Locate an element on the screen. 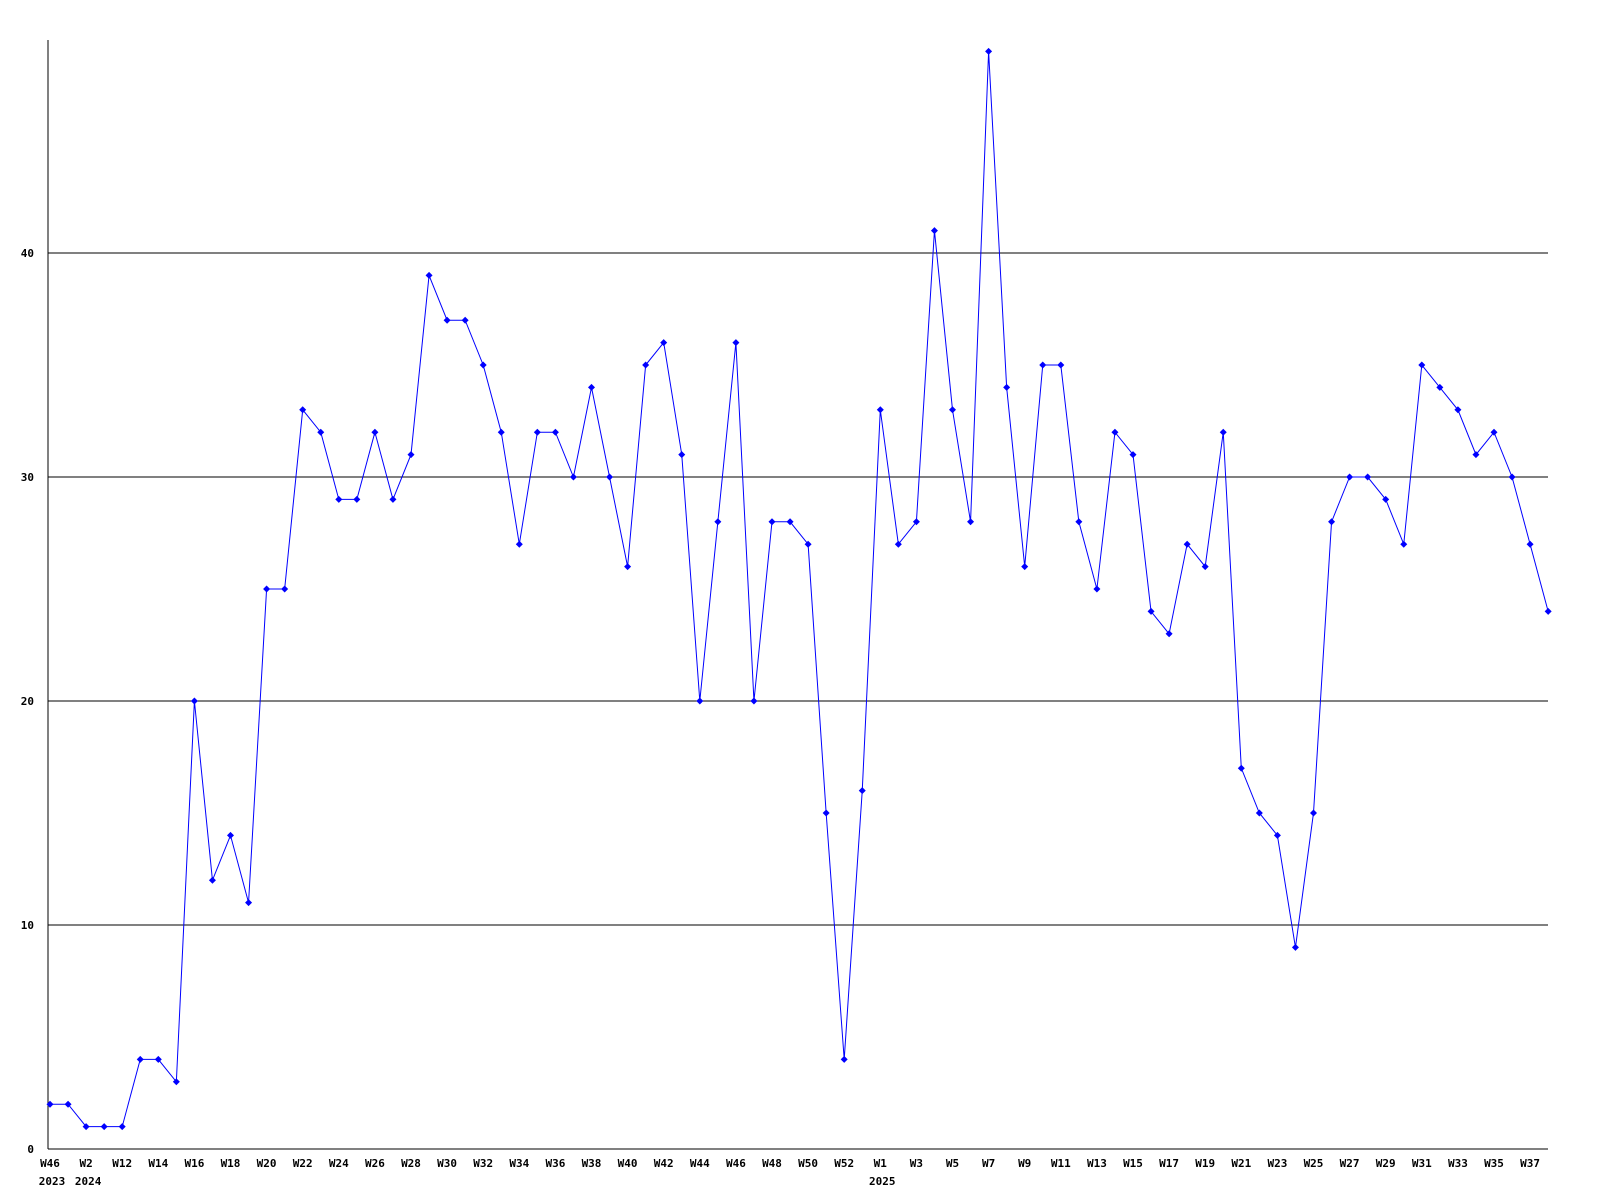 The height and width of the screenshot is (1200, 1600). x-tick-label: W12 is located at coordinates (122, 1163).